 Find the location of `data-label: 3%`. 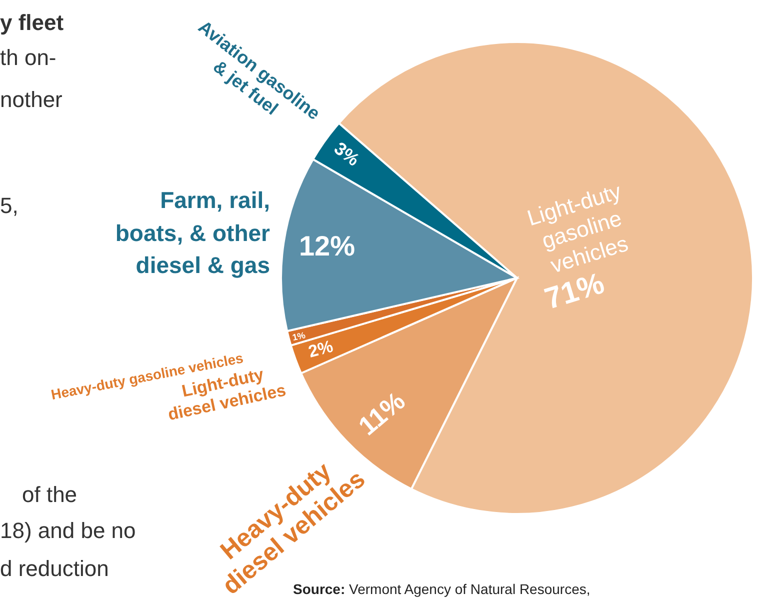

data-label: 3% is located at coordinates (347, 154).